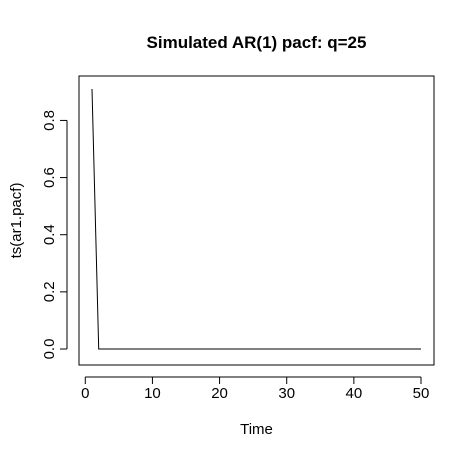 Image resolution: width=475 pixels, height=463 pixels. What do you see at coordinates (354, 393) in the screenshot?
I see `x-tick-label: 40` at bounding box center [354, 393].